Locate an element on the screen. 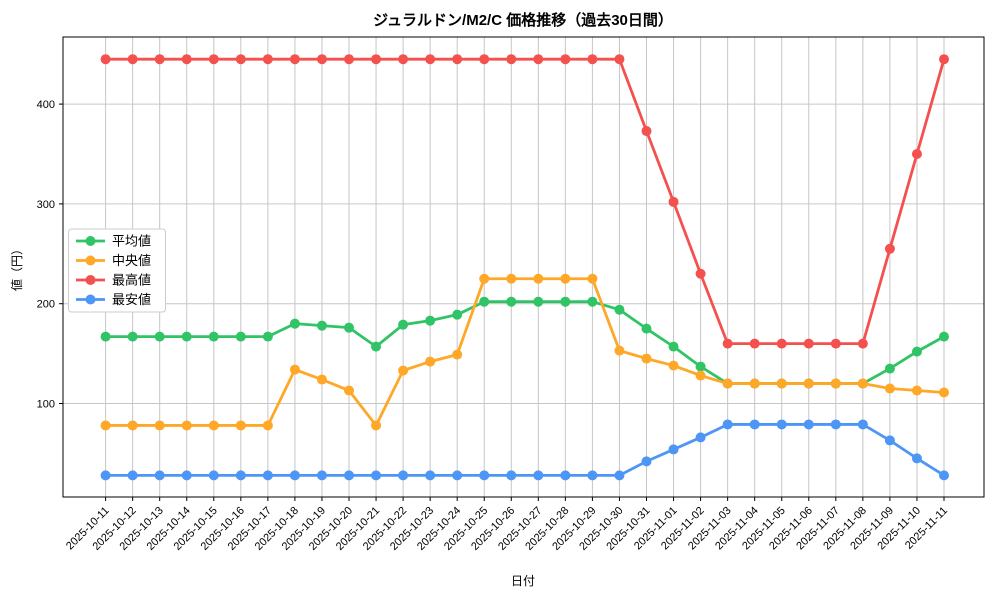  legend-label-average: 平均値 is located at coordinates (131, 241).